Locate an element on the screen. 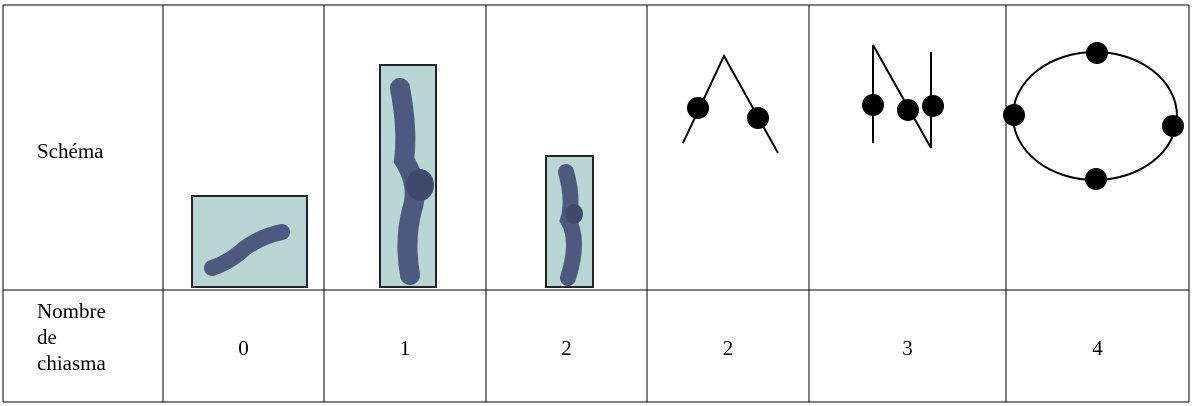 This screenshot has width=1198, height=406. chiasma-count: 3 is located at coordinates (907, 348).